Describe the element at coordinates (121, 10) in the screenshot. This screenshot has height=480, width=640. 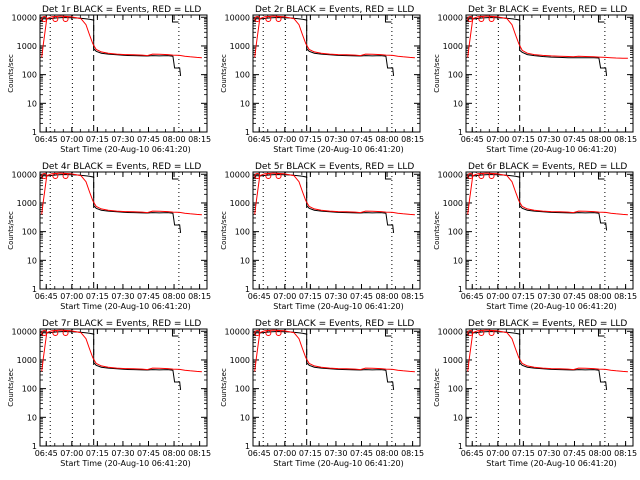
I see `panel-title: Det 1r BLACK = Events, RED = LLD` at that location.